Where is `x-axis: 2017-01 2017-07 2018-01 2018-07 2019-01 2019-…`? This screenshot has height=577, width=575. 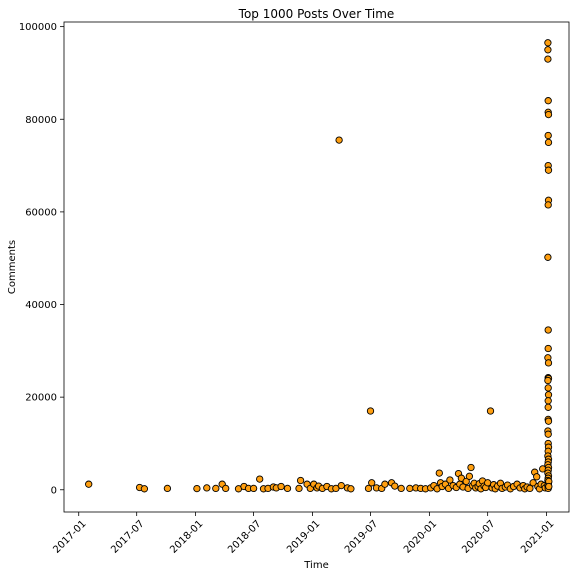
x-axis: 2017-01 2017-07 2018-01 2018-07 2019-01 2019-… is located at coordinates (303, 534).